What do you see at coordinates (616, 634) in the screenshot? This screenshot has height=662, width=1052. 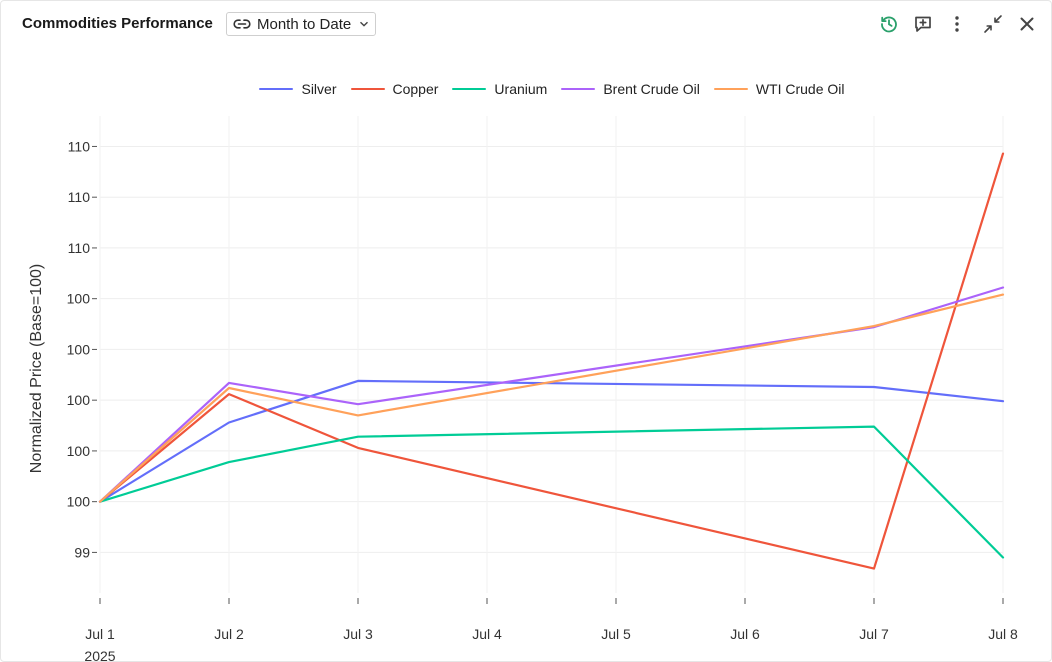 I see `x-tick-label: Jul 5` at bounding box center [616, 634].